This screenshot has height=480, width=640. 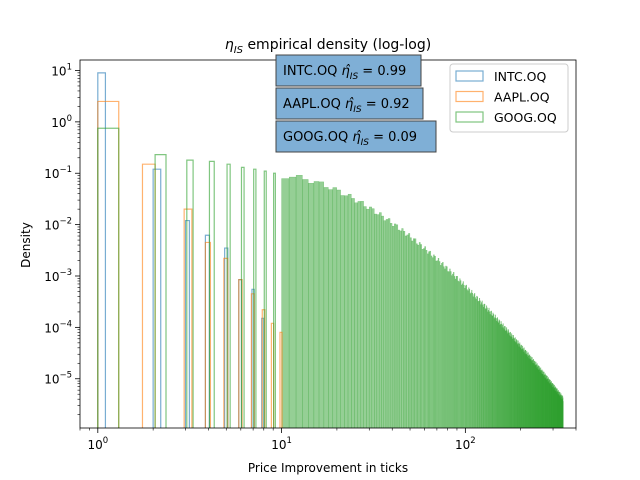 I want to click on legend-entry: AAPL.OQ, so click(x=502, y=97).